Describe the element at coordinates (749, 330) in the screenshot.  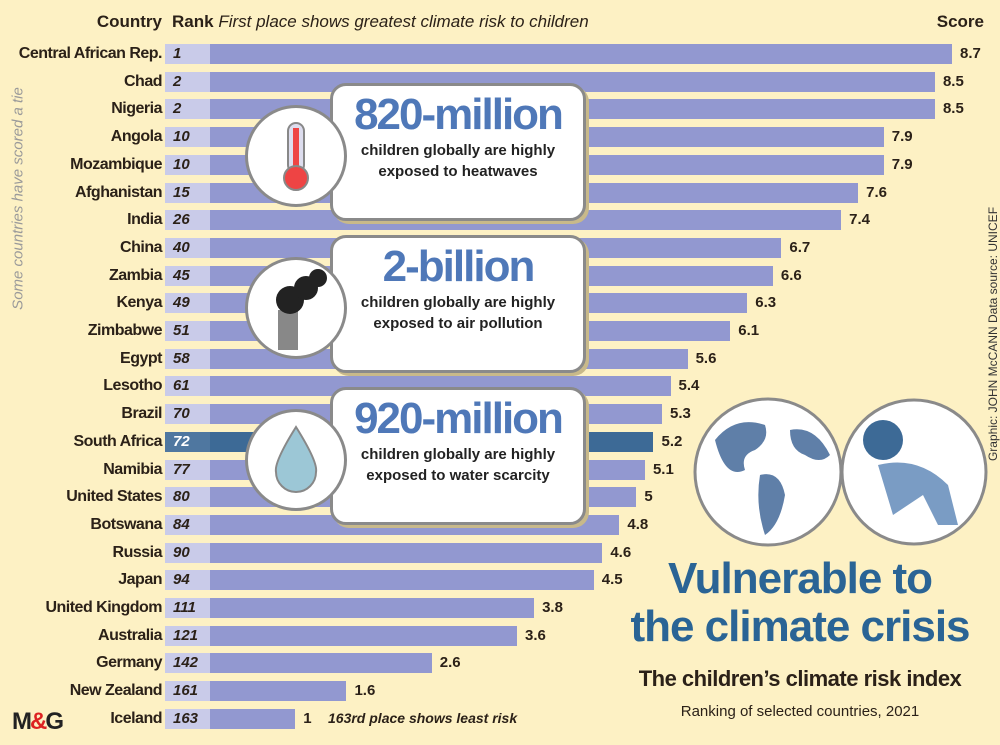
I see `value-label: 6.1` at that location.